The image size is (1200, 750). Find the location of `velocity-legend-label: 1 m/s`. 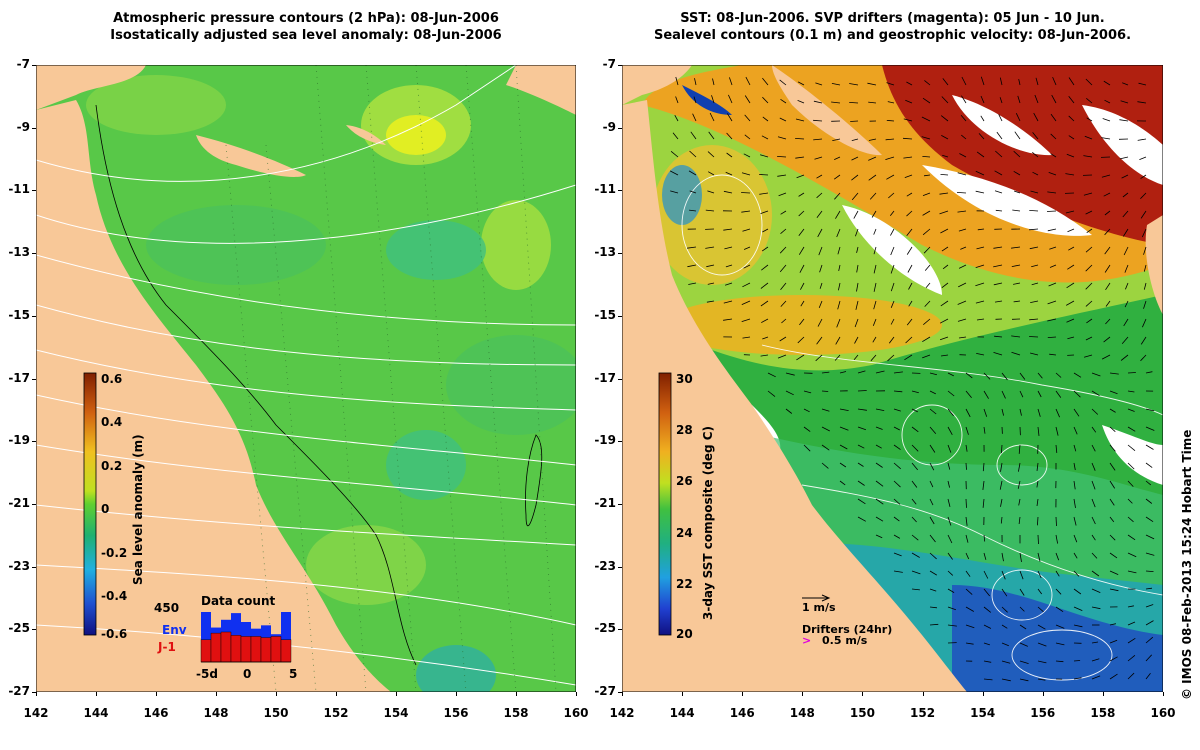

velocity-legend-label: 1 m/s is located at coordinates (819, 607).